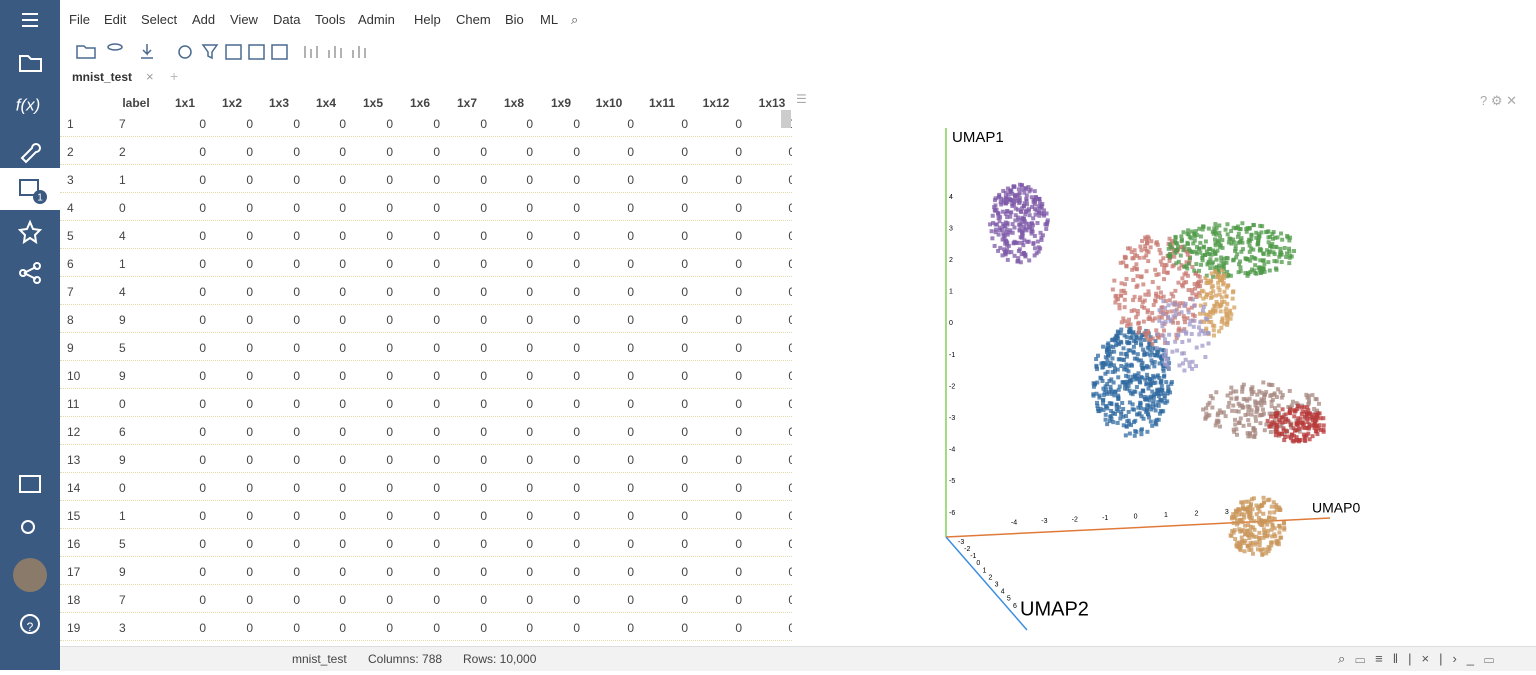  Describe the element at coordinates (150, 76) in the screenshot. I see `tab-close: ×` at that location.